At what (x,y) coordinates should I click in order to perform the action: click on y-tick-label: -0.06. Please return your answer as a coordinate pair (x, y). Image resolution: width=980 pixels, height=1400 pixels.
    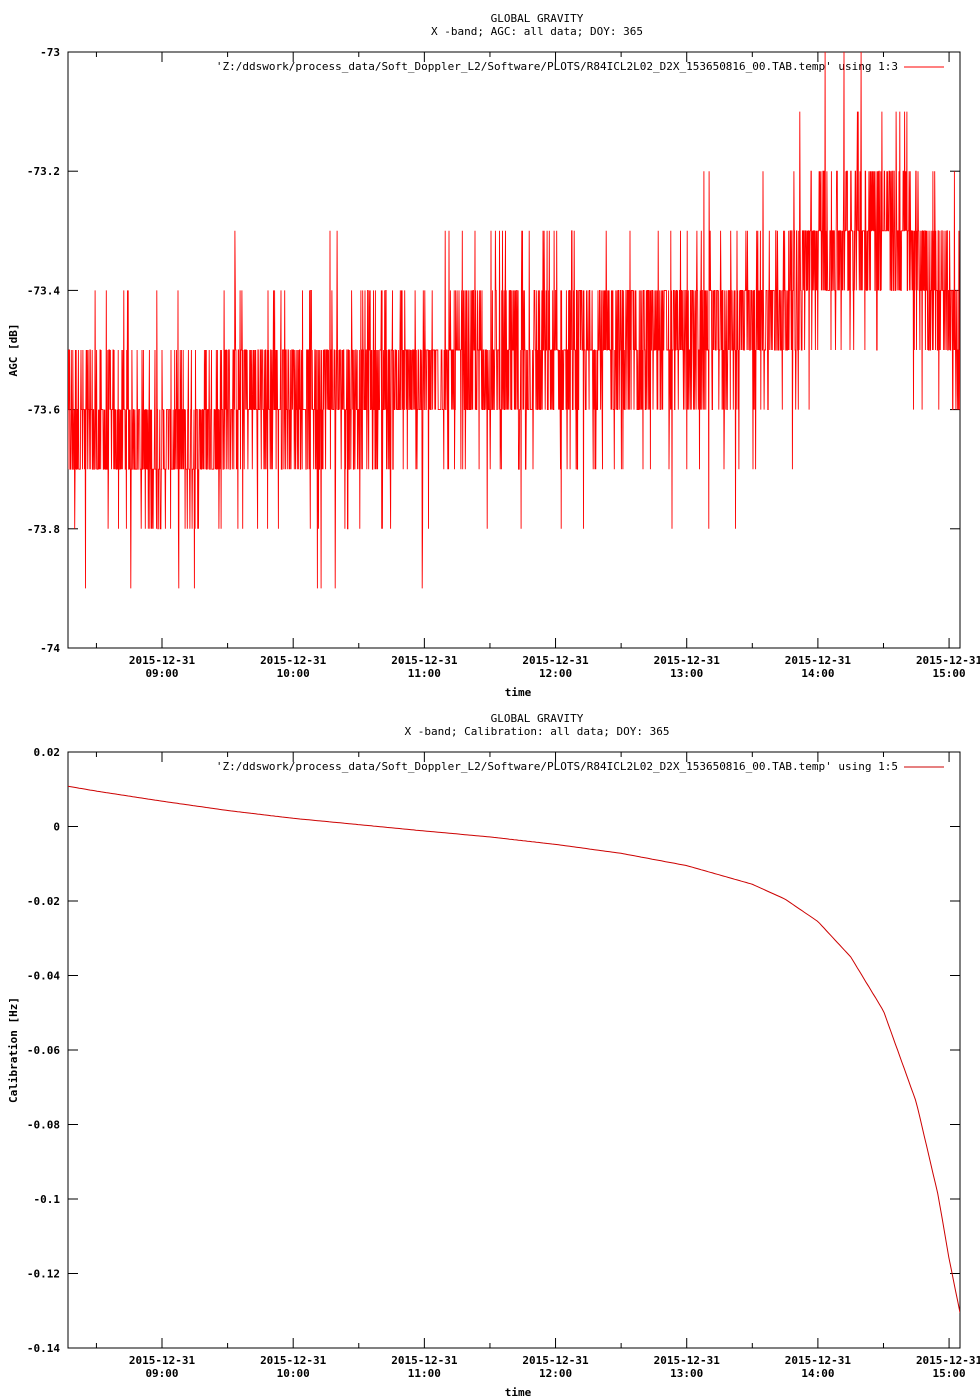
    Looking at the image, I should click on (43, 1050).